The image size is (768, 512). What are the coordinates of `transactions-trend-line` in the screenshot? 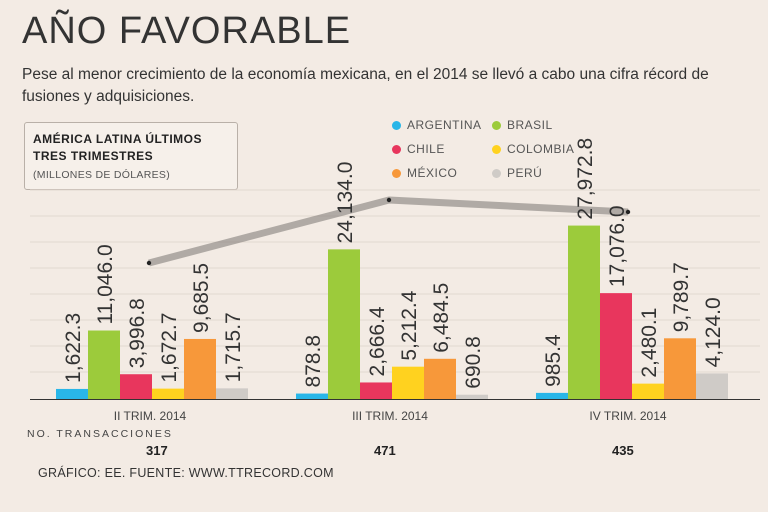 It's located at (388, 231).